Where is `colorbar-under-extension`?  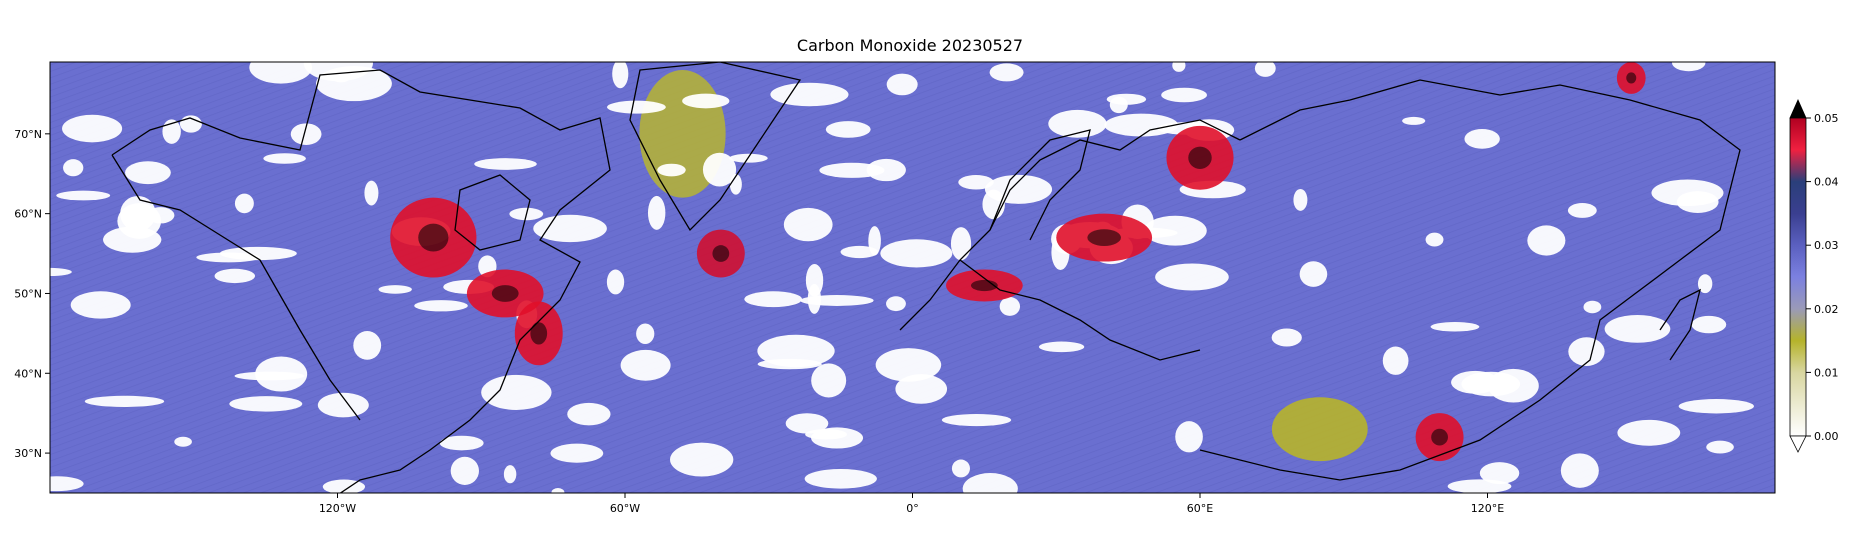
colorbar-under-extension is located at coordinates (1798, 444).